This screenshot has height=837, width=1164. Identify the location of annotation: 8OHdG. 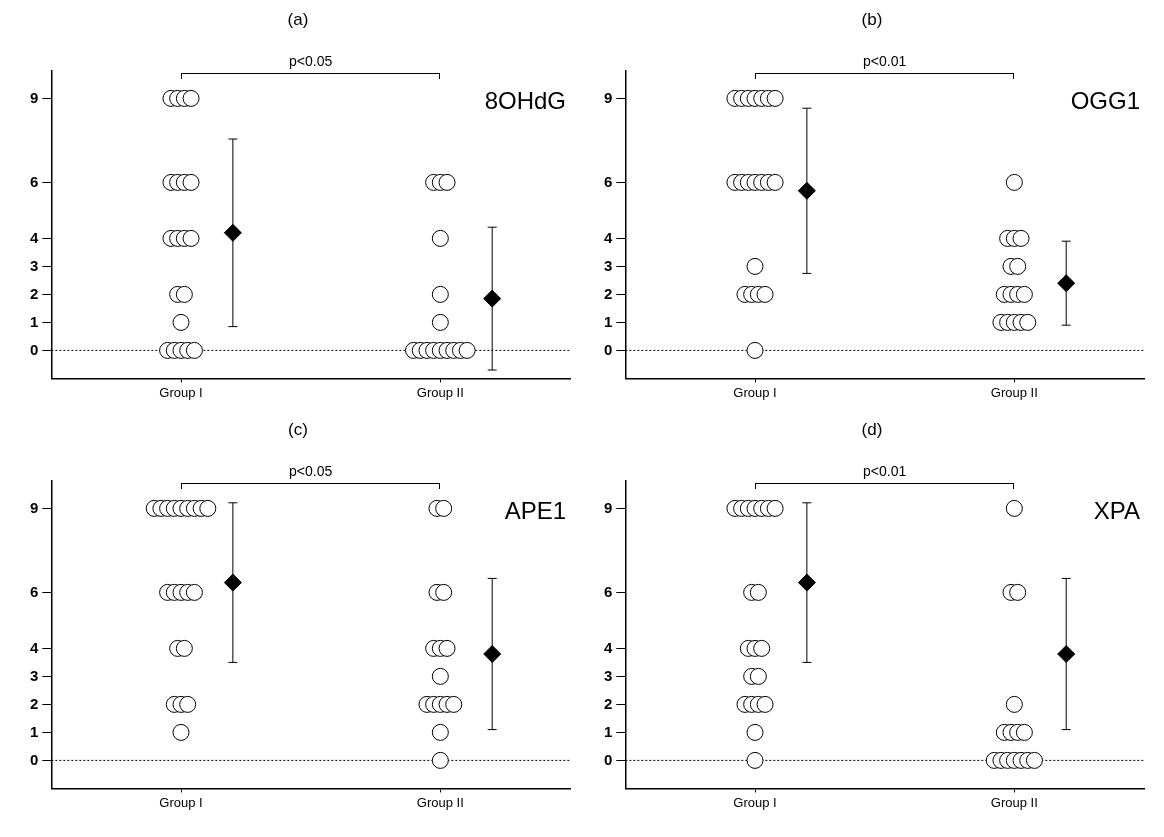
(525, 101).